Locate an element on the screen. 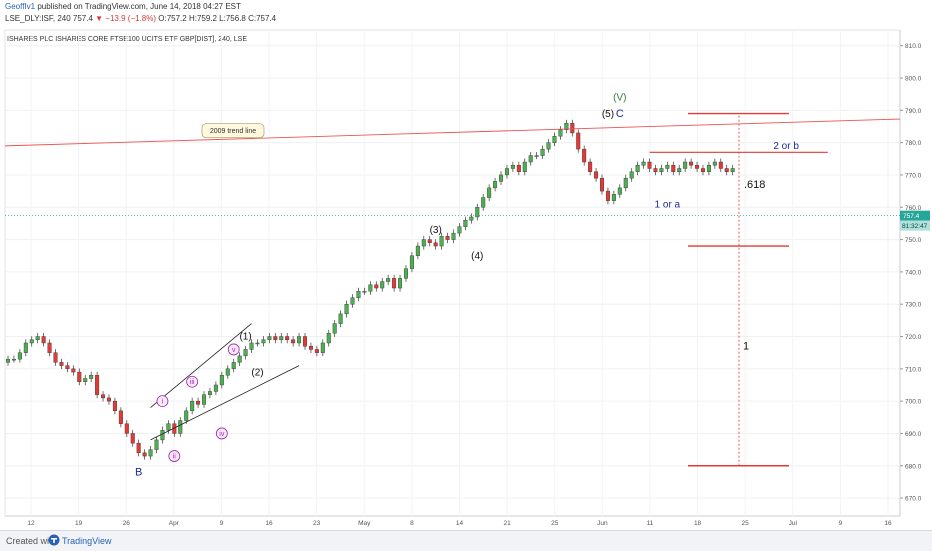 The image size is (932, 551). y-tick-label: 680.0 is located at coordinates (913, 466).